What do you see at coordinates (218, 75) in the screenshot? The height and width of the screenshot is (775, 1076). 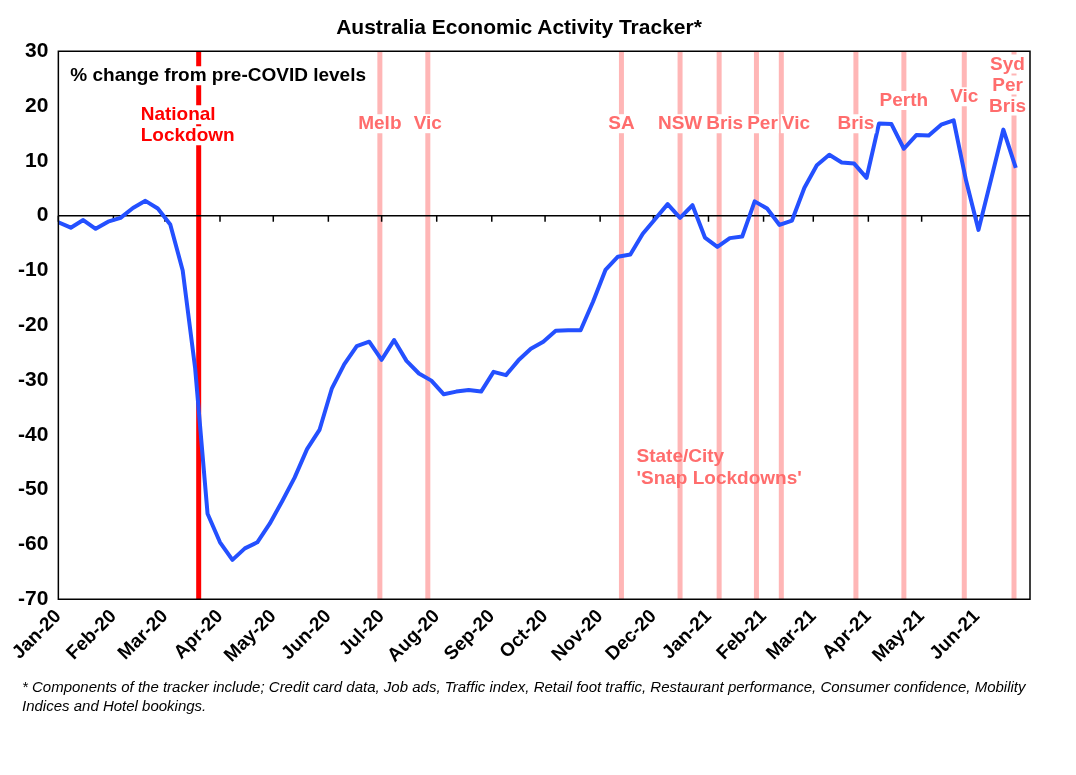 I see `y-axis-title: % change from pre-COVID levels` at bounding box center [218, 75].